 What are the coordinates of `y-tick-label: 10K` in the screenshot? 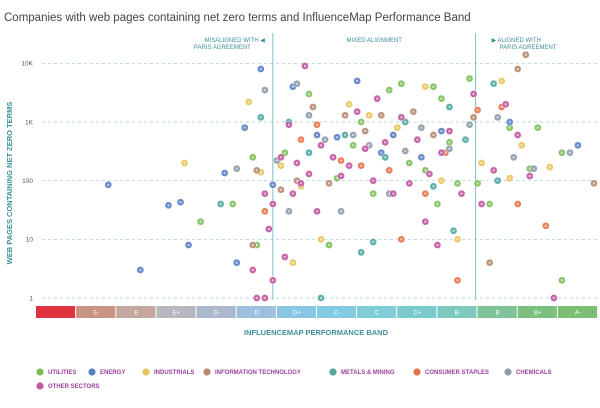 It's located at (27, 64).